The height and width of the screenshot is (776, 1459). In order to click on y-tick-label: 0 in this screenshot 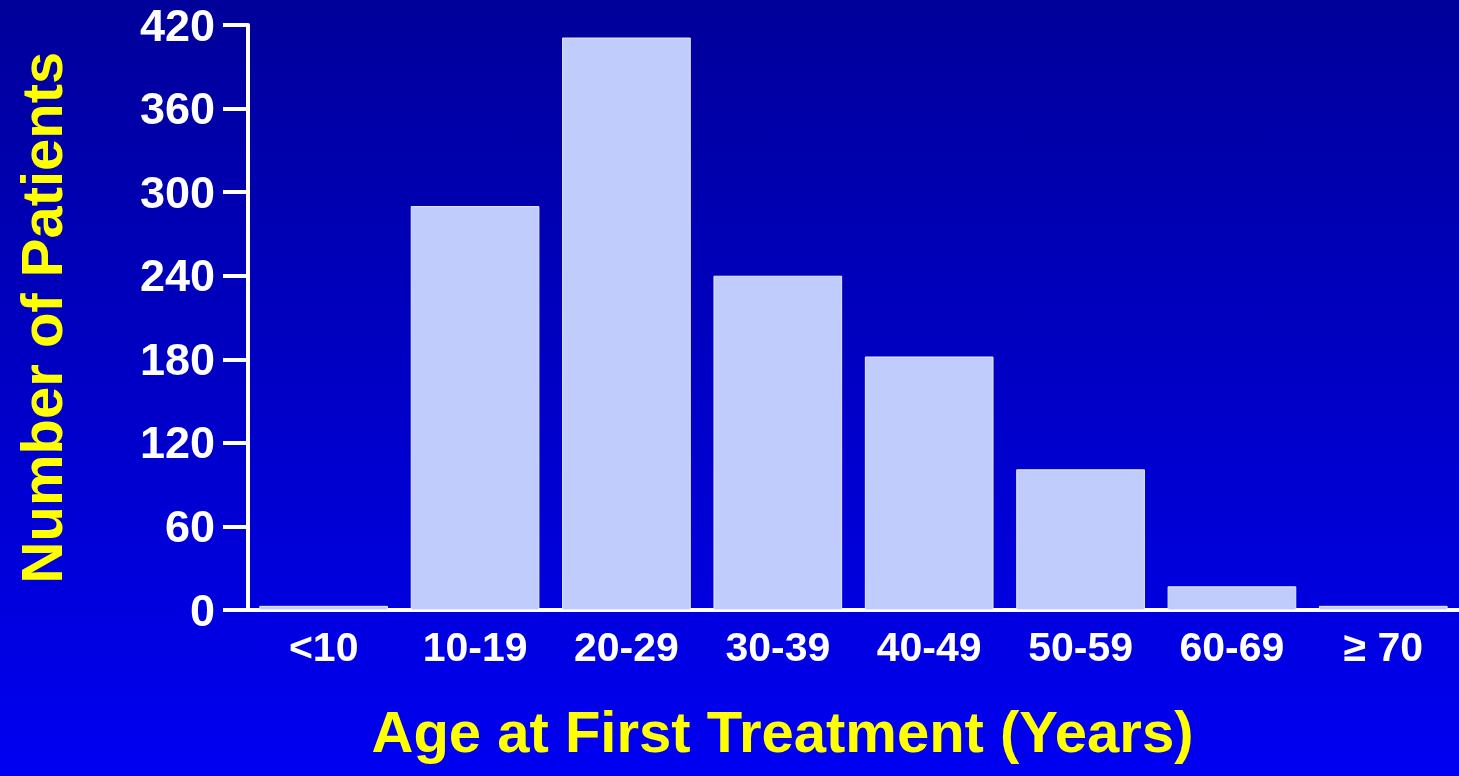, I will do `click(202, 610)`.